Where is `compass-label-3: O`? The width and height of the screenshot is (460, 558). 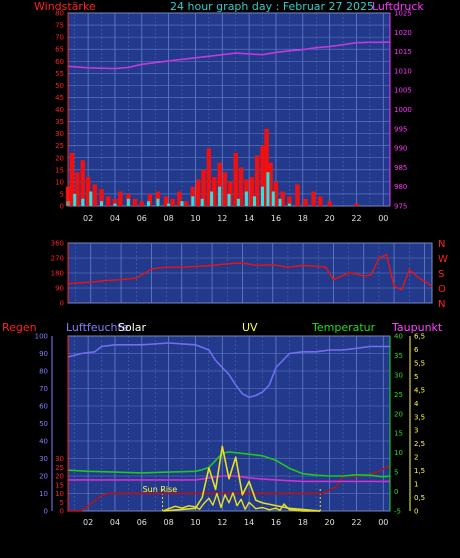
compass-label-3: O is located at coordinates (442, 289).